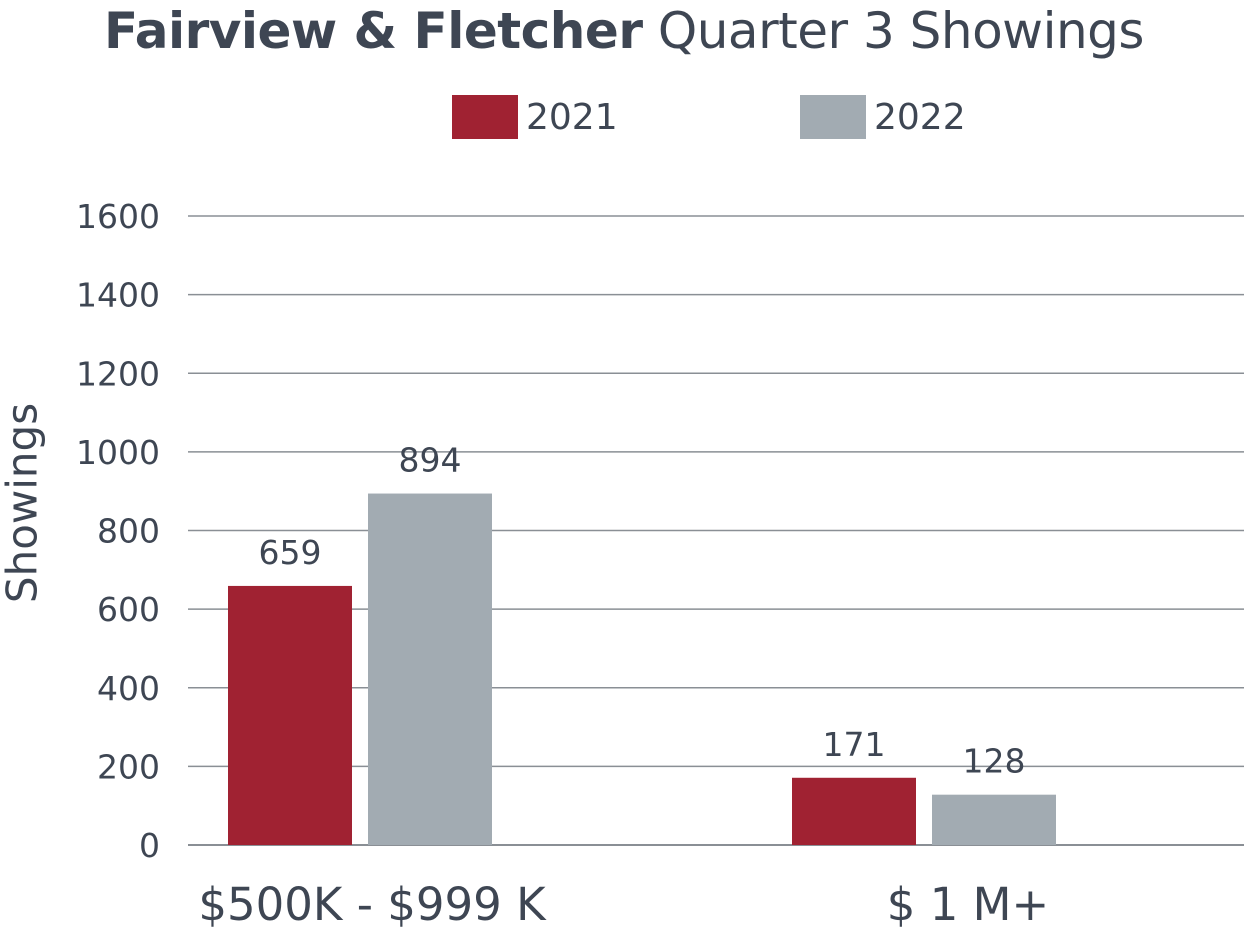 This screenshot has width=1248, height=933. Describe the element at coordinates (118, 216) in the screenshot. I see `y-tick-label-1600: 1600` at that location.